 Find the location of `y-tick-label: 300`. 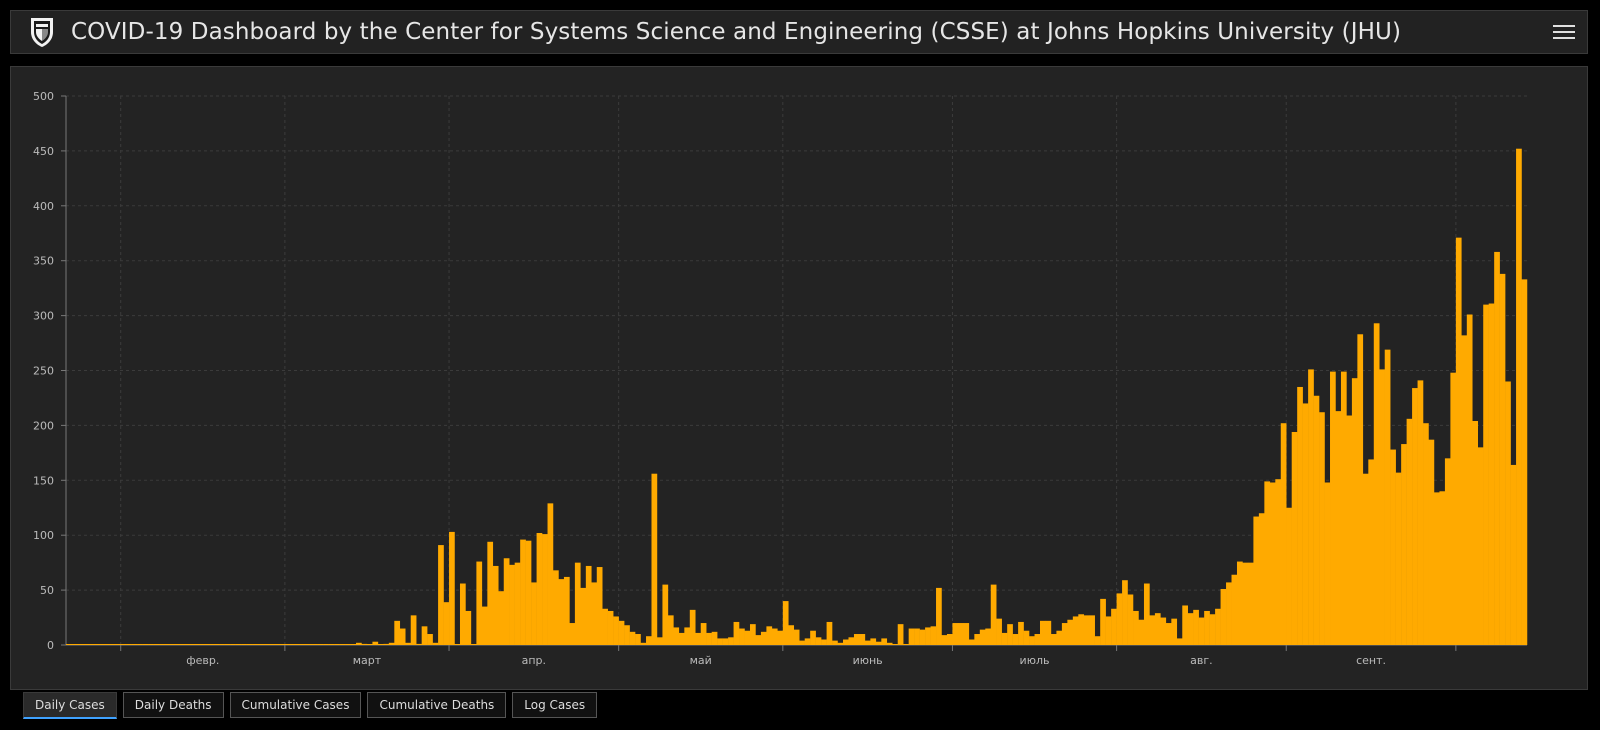

y-tick-label: 300 is located at coordinates (43, 316).